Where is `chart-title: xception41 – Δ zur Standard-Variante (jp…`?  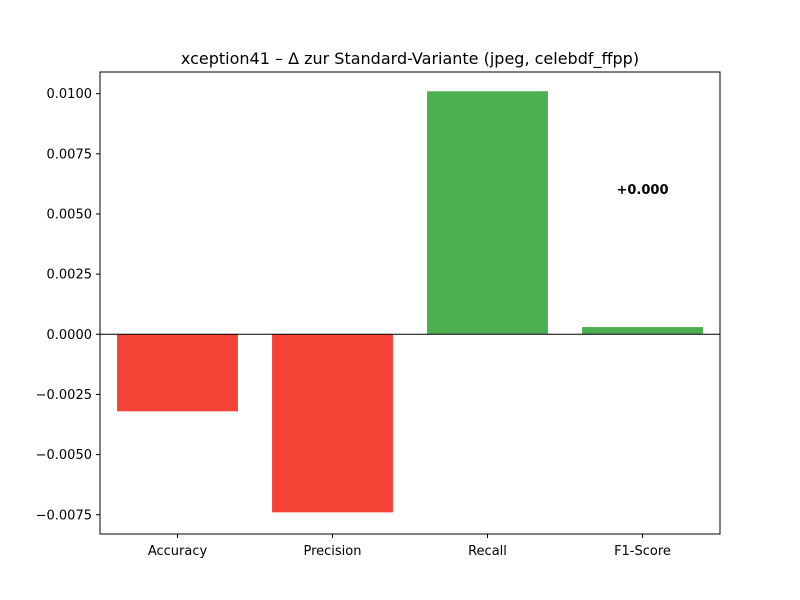
chart-title: xception41 – Δ zur Standard-Variante (jp… is located at coordinates (410, 59).